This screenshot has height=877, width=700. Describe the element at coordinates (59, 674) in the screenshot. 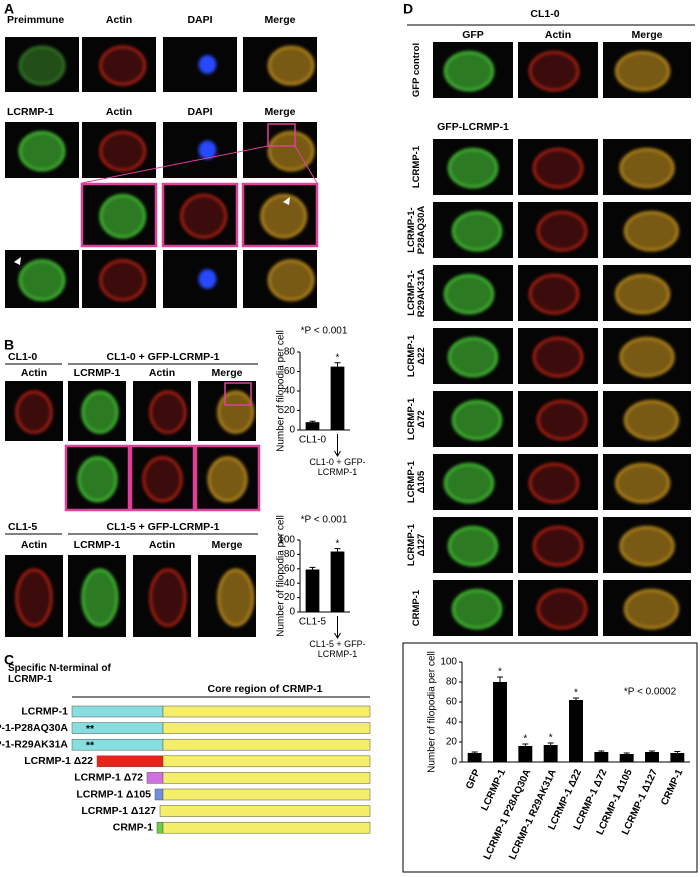

I see `header-text: Specific N-terminal of LCRMP-1` at that location.